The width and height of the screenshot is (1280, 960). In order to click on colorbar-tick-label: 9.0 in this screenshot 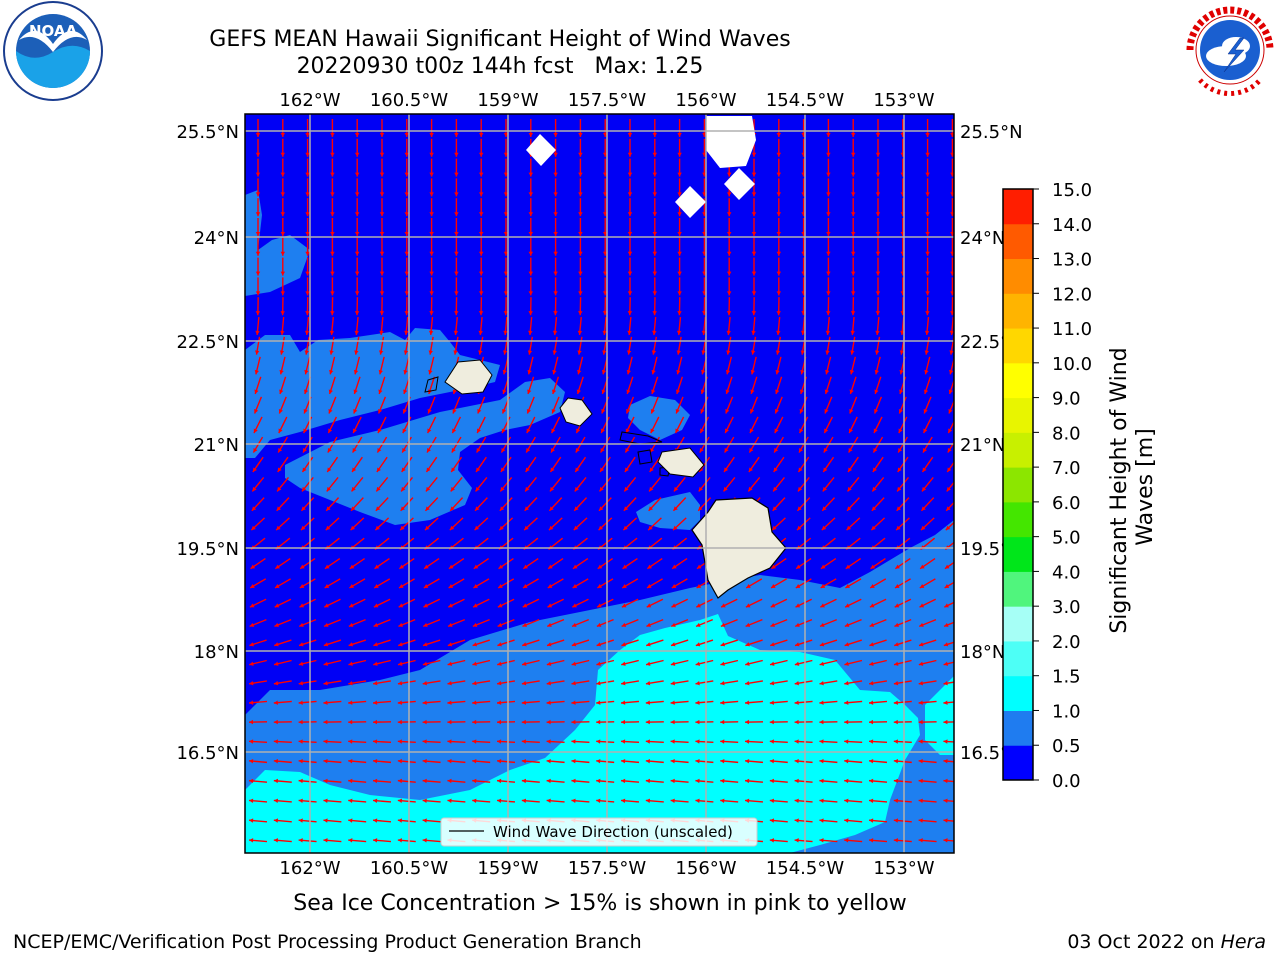, I will do `click(1066, 399)`.